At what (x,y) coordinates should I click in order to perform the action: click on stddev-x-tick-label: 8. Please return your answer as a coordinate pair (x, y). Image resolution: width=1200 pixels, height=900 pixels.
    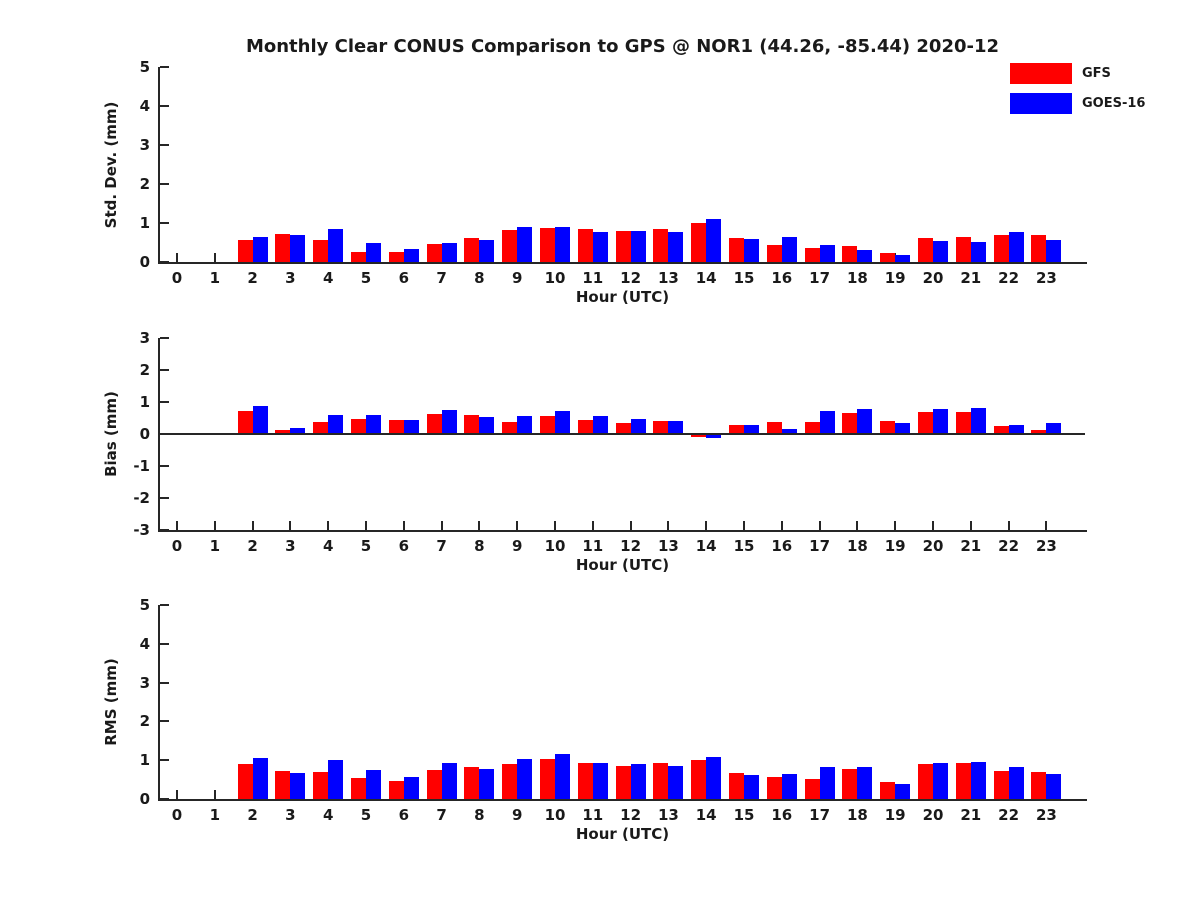
    Looking at the image, I should click on (479, 278).